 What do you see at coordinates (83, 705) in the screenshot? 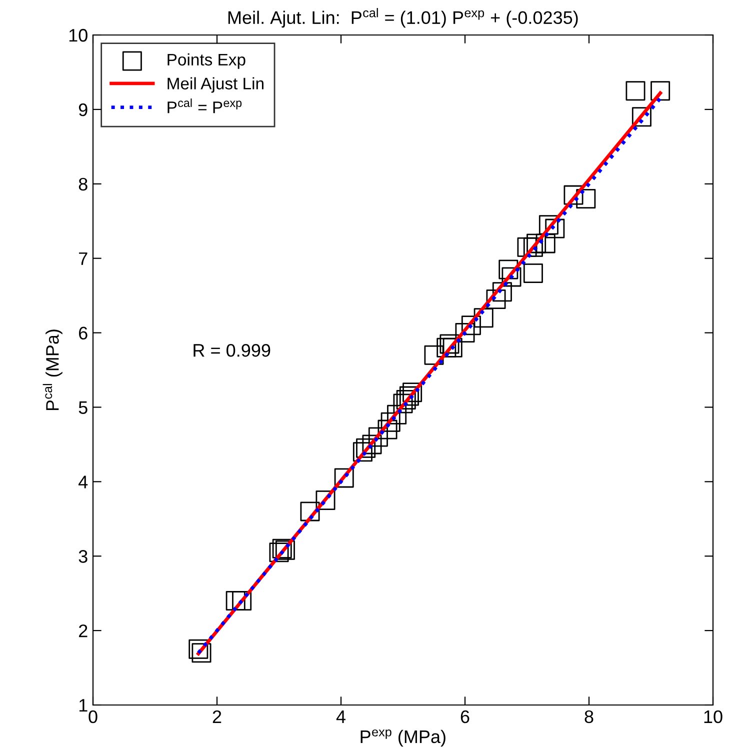
I see `y-tick-label: 1` at bounding box center [83, 705].